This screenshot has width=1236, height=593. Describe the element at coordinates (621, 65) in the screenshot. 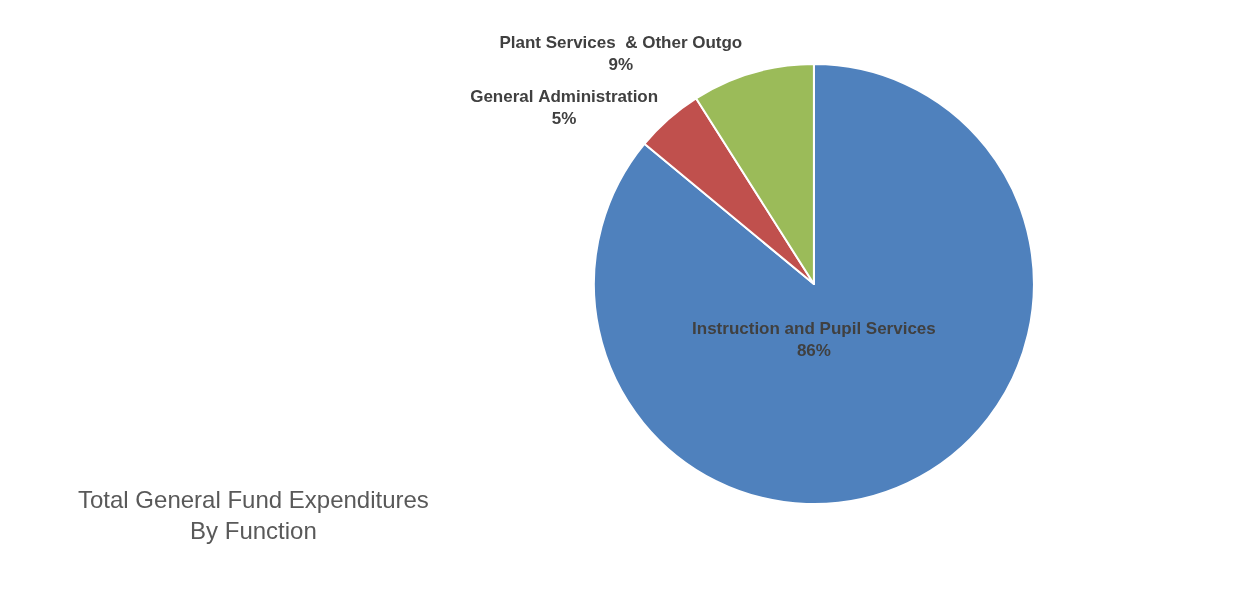

I see `data-label: 9%` at that location.